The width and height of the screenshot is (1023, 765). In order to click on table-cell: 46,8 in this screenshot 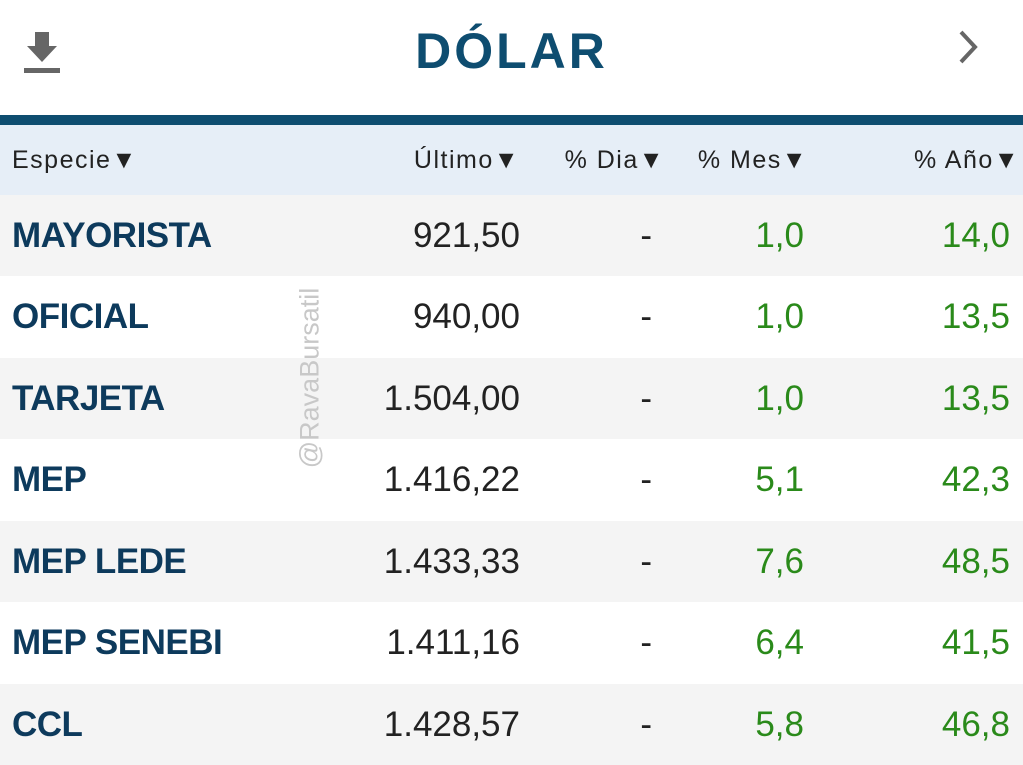, I will do `click(975, 724)`.